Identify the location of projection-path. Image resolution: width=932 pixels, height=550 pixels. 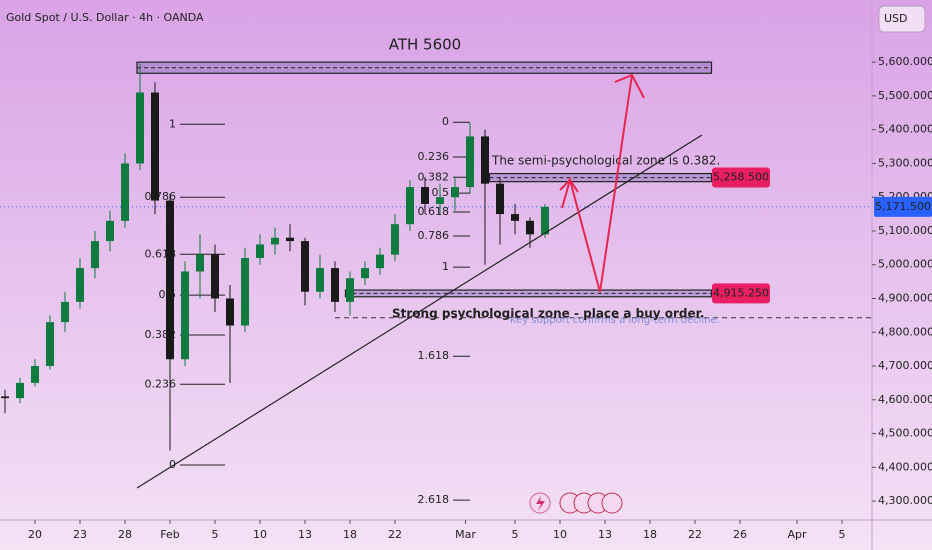
(597, 183).